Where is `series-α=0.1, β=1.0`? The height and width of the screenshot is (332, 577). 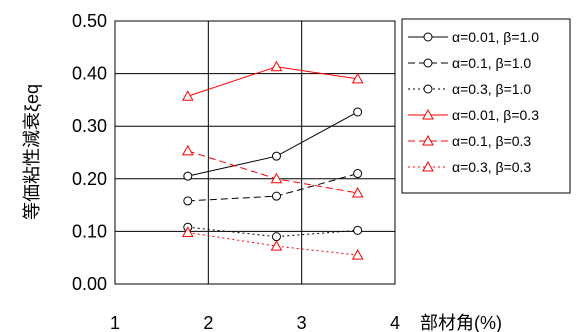
series-α=0.1, β=1.0 is located at coordinates (273, 187).